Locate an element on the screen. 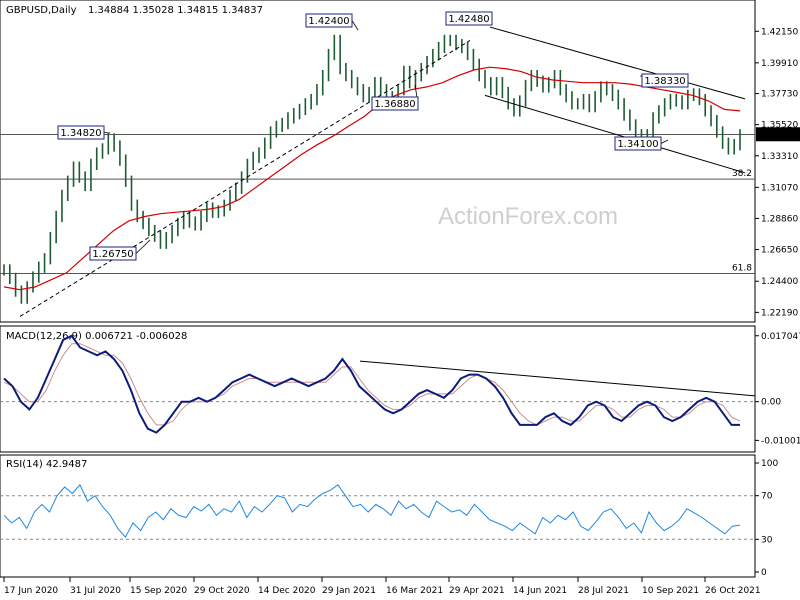  price-ytick-label: 1.35520 is located at coordinates (779, 126).